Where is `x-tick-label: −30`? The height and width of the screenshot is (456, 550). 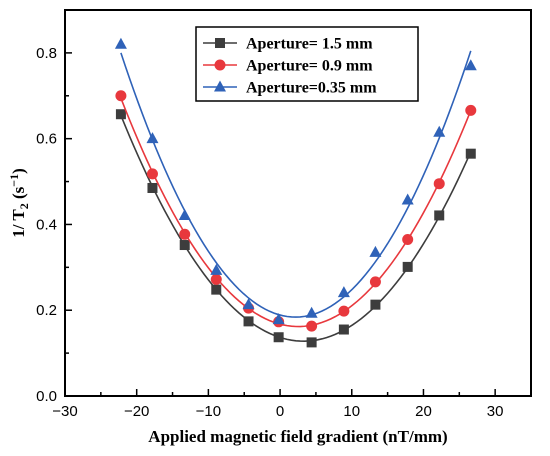
x-tick-label: −30 is located at coordinates (64, 411).